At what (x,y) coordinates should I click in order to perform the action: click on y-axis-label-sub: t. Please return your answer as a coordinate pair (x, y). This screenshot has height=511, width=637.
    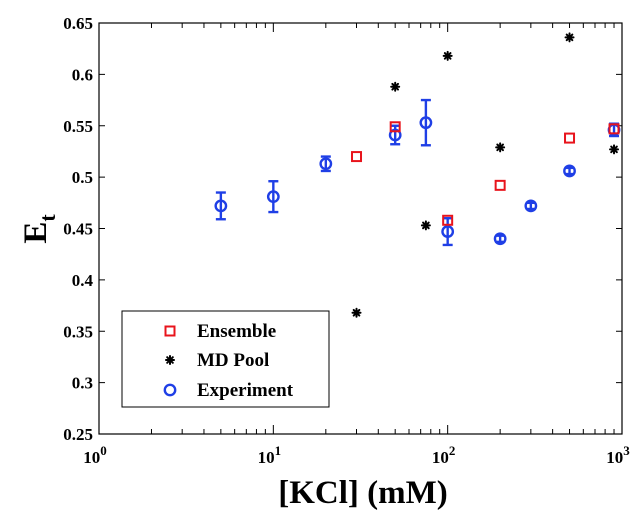
    Looking at the image, I should click on (47, 218).